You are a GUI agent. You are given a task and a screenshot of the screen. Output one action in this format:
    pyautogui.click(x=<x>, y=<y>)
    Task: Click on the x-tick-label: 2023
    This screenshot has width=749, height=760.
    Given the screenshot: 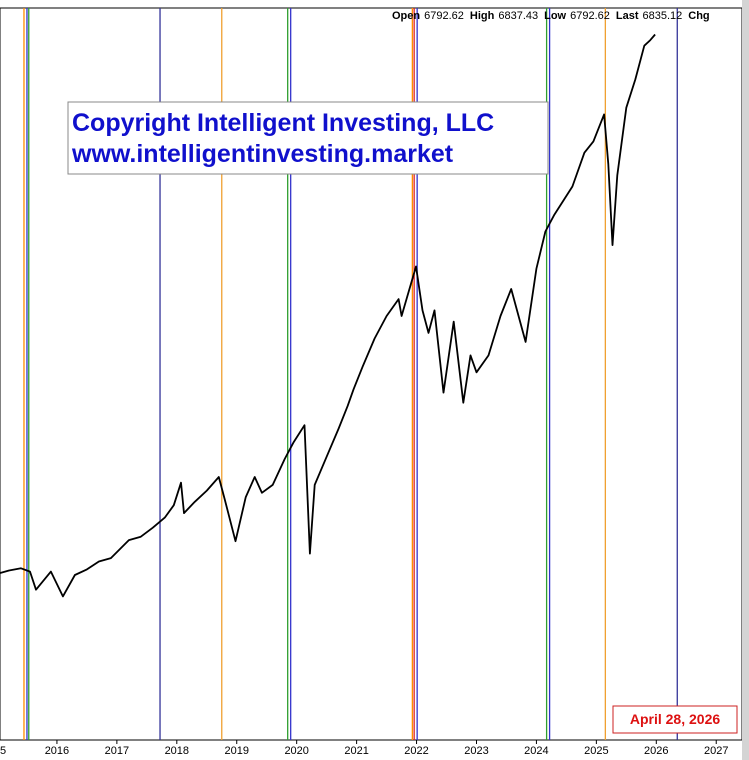 What is the action you would take?
    pyautogui.click(x=476, y=751)
    